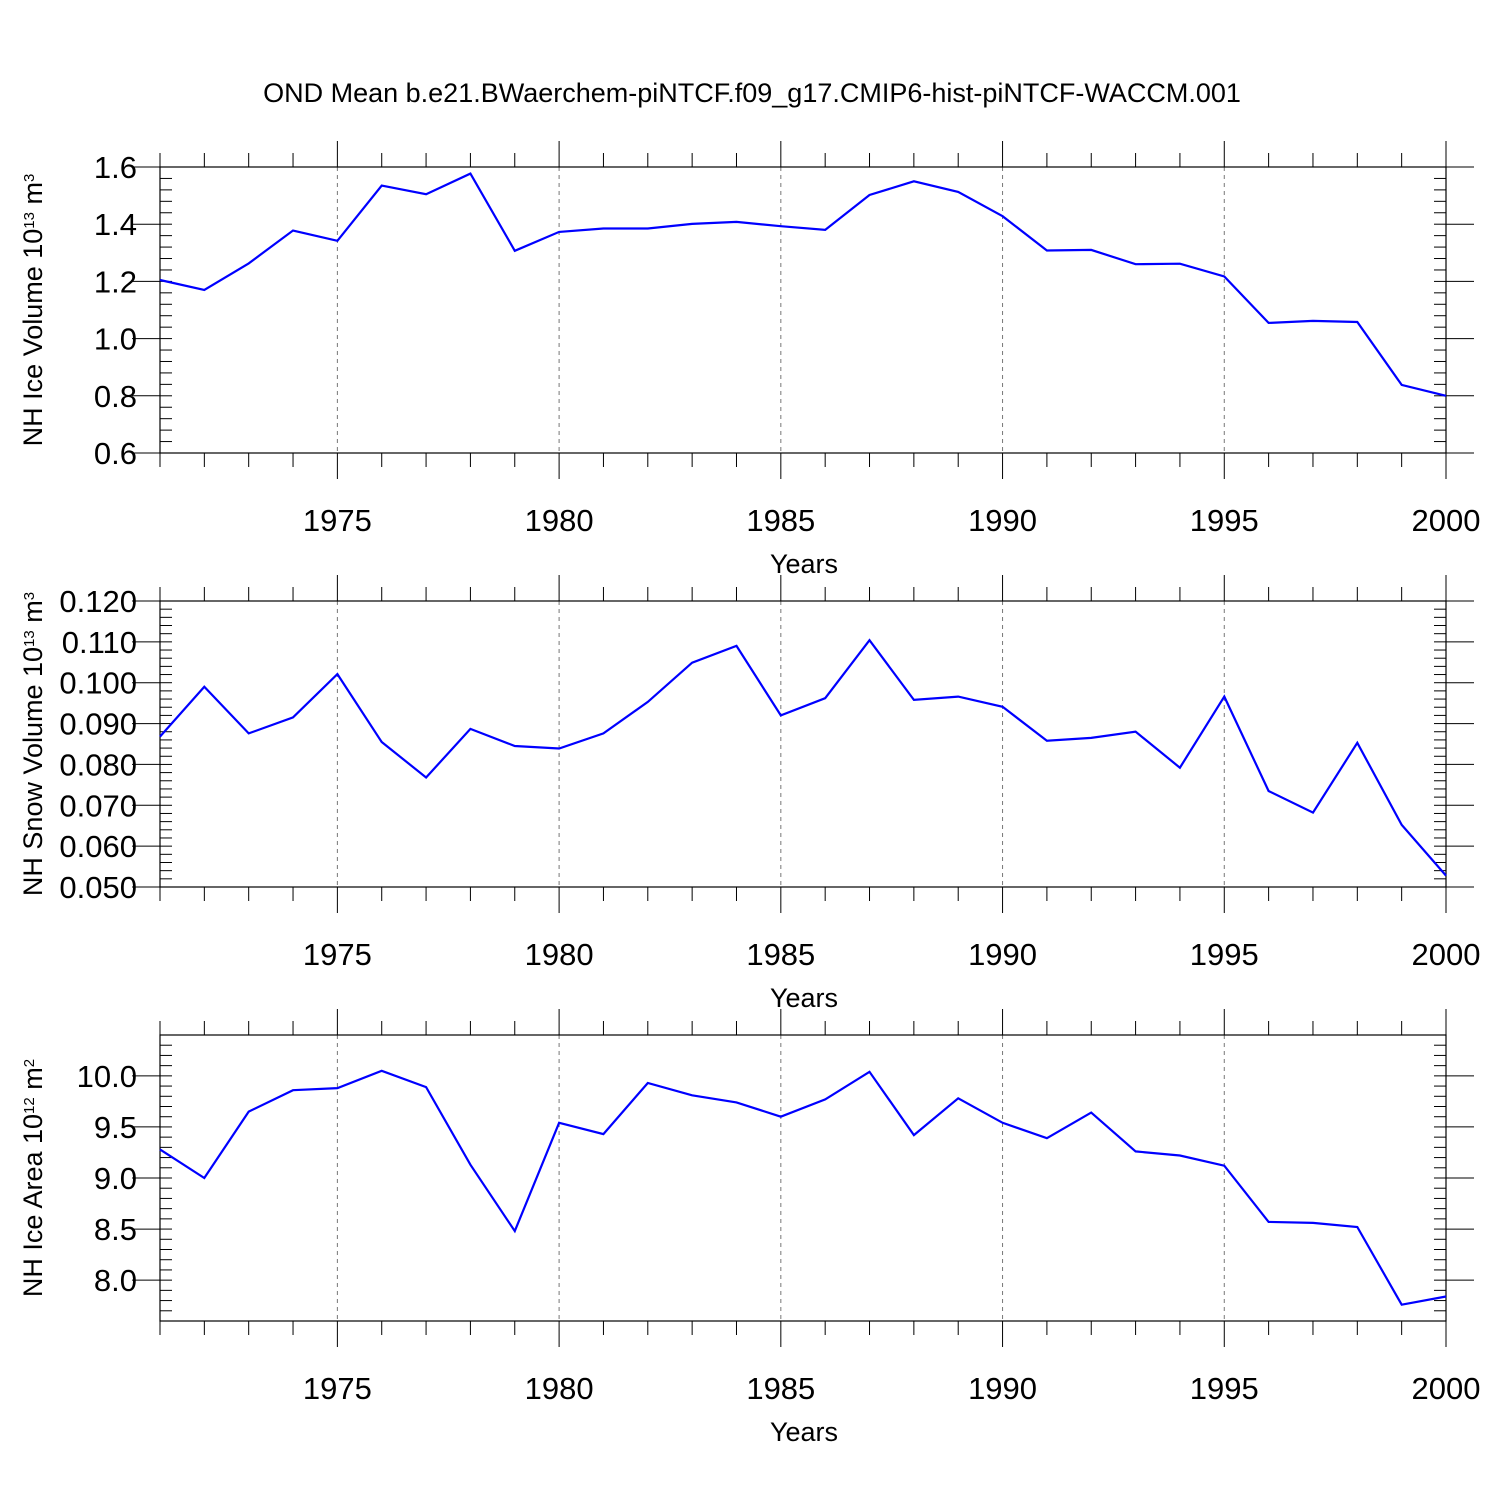 The width and height of the screenshot is (1500, 1500). What do you see at coordinates (33, 338) in the screenshot?
I see `y-axis-label-part: NH Ice Volume 10` at bounding box center [33, 338].